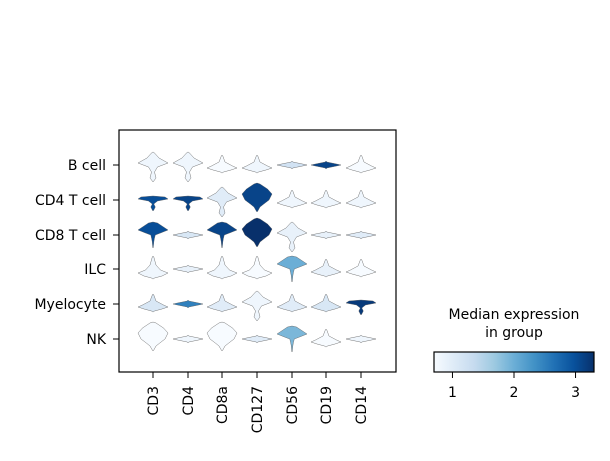  What do you see at coordinates (153, 303) in the screenshot?
I see `violin-myelocyte-cd3` at bounding box center [153, 303].